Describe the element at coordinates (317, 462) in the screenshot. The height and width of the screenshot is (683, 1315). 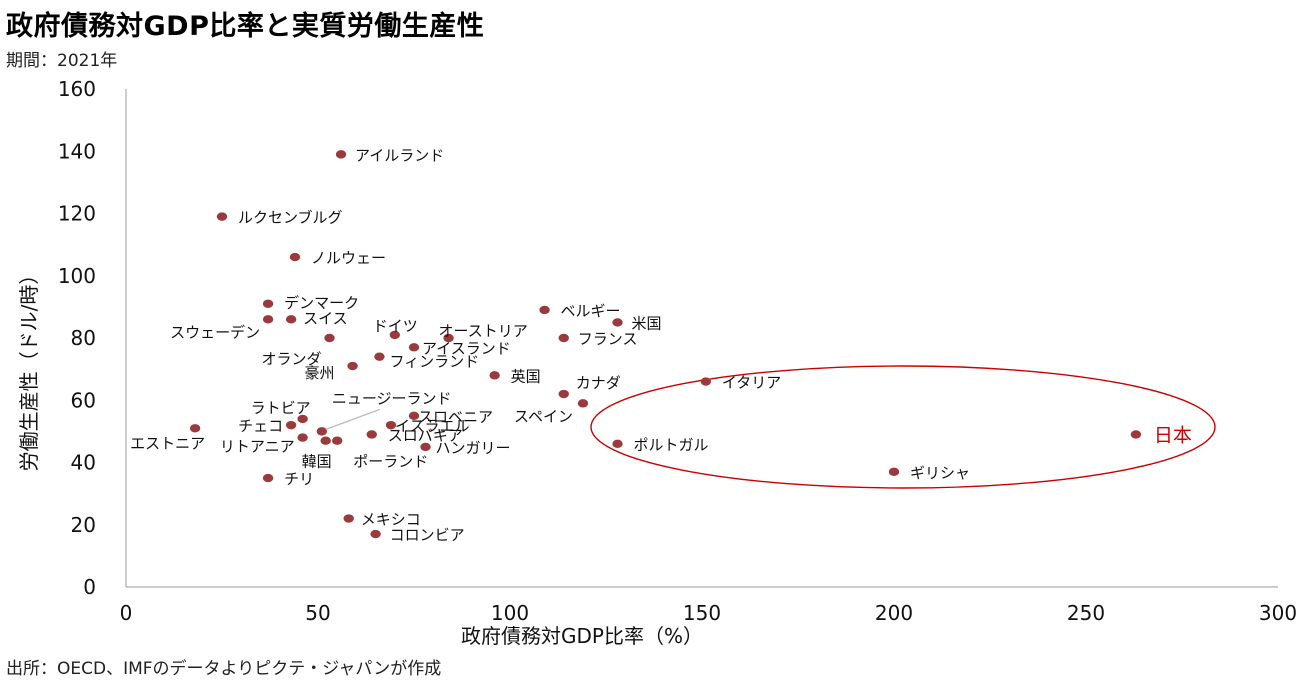
I see `point-label: 韓国` at that location.